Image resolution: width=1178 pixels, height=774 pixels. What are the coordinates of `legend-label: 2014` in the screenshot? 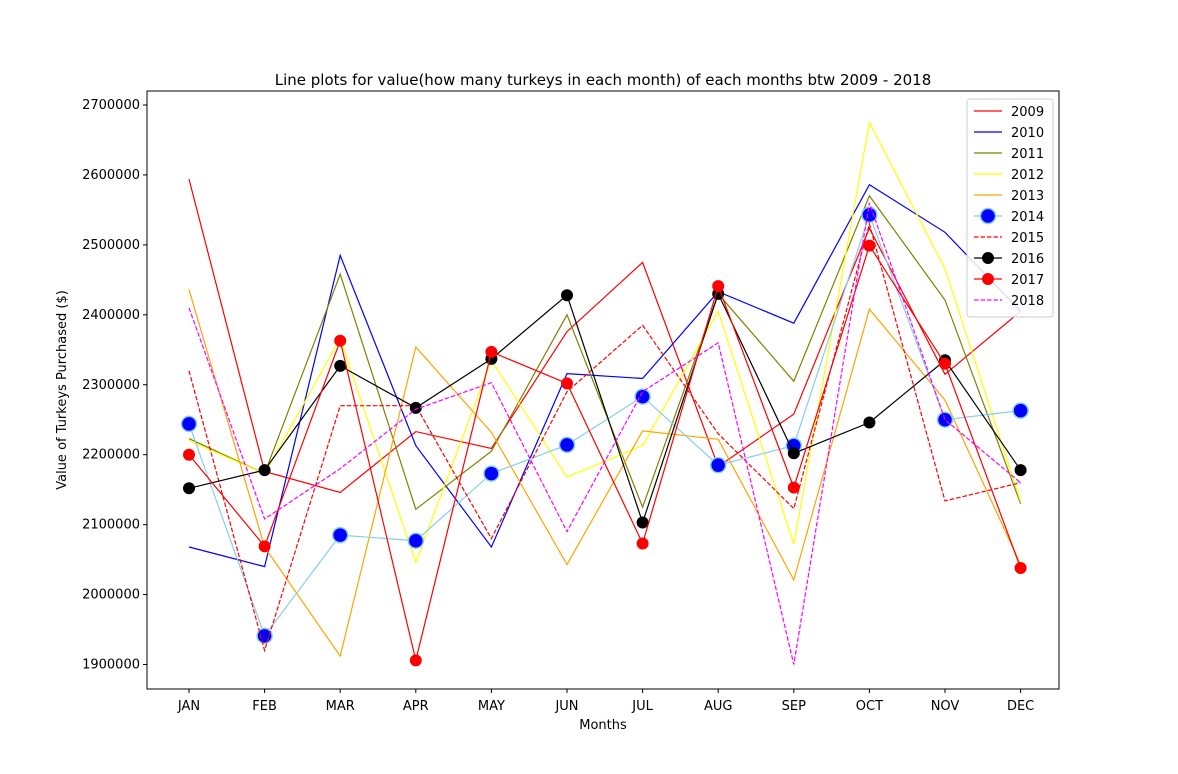 It's located at (1027, 217).